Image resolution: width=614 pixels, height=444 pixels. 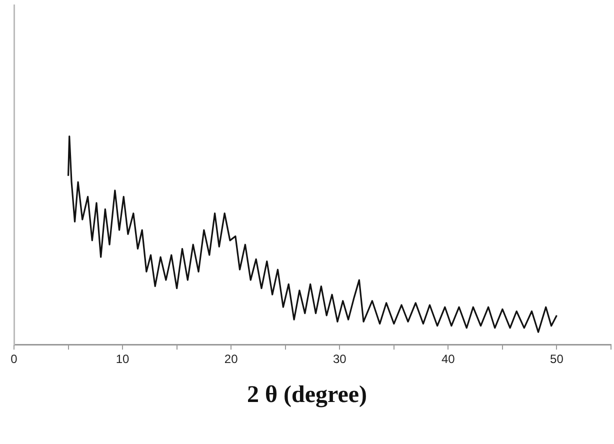 I want to click on x-tick-label: 30, so click(x=339, y=359).